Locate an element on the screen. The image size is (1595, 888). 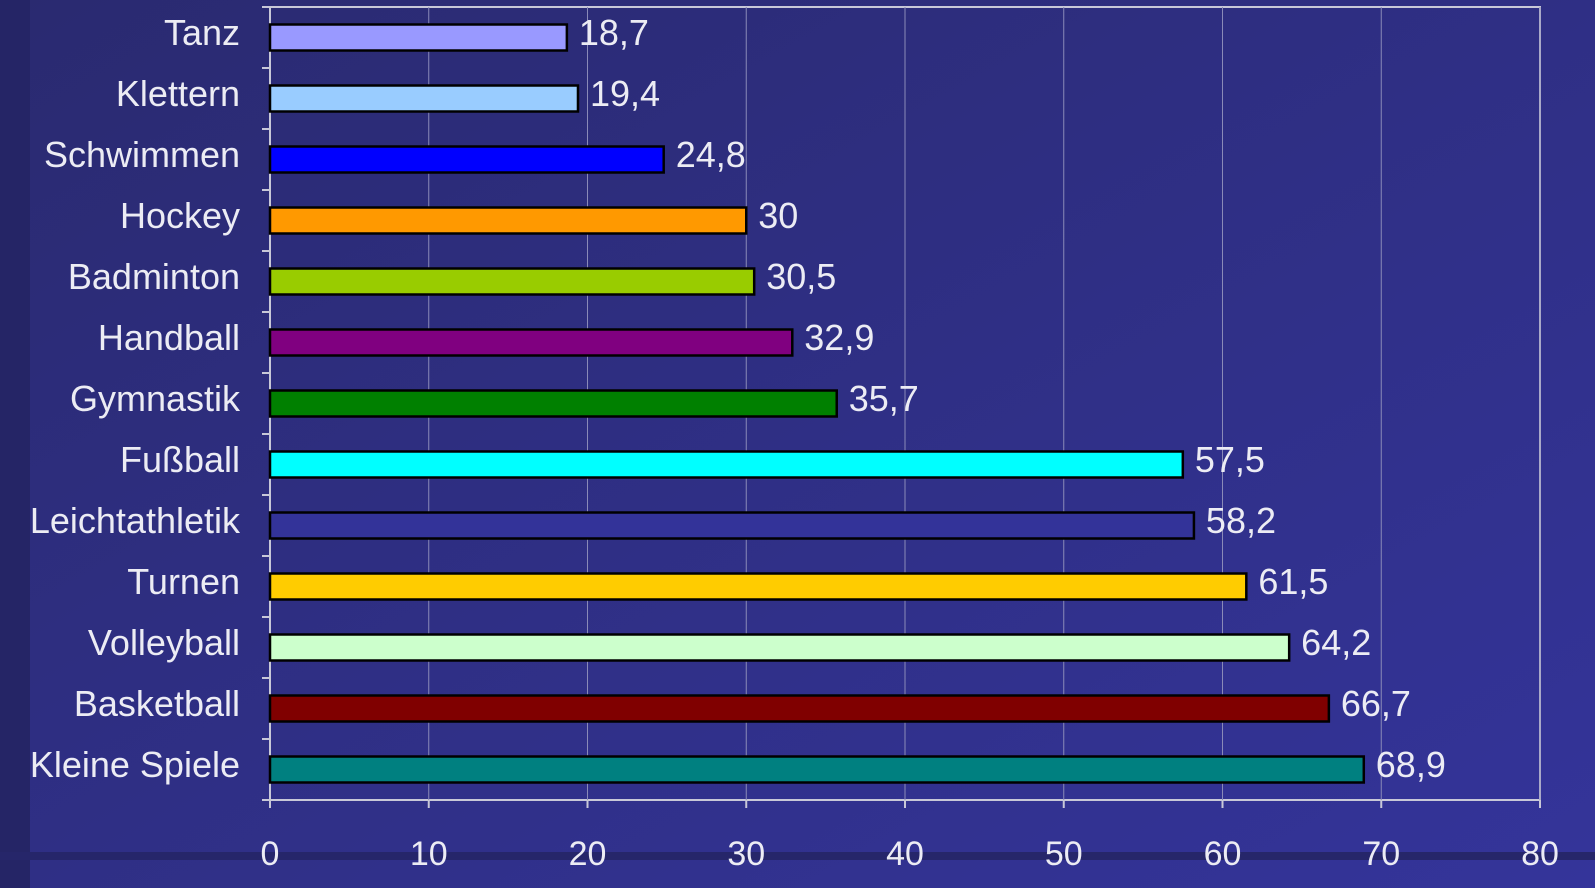
value-label: 57,5 is located at coordinates (1230, 459).